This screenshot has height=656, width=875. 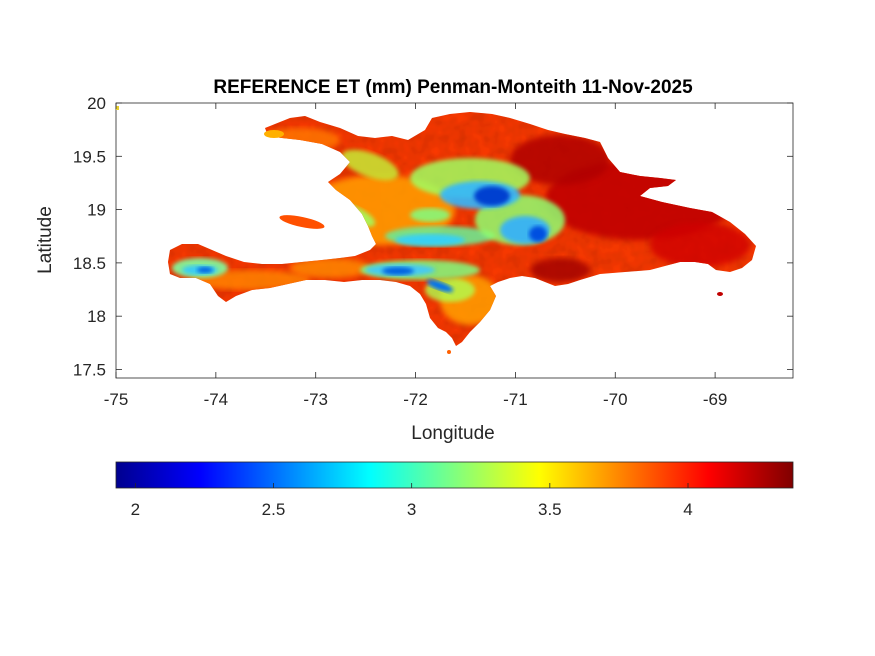 What do you see at coordinates (515, 399) in the screenshot?
I see `x-tick-label: -71` at bounding box center [515, 399].